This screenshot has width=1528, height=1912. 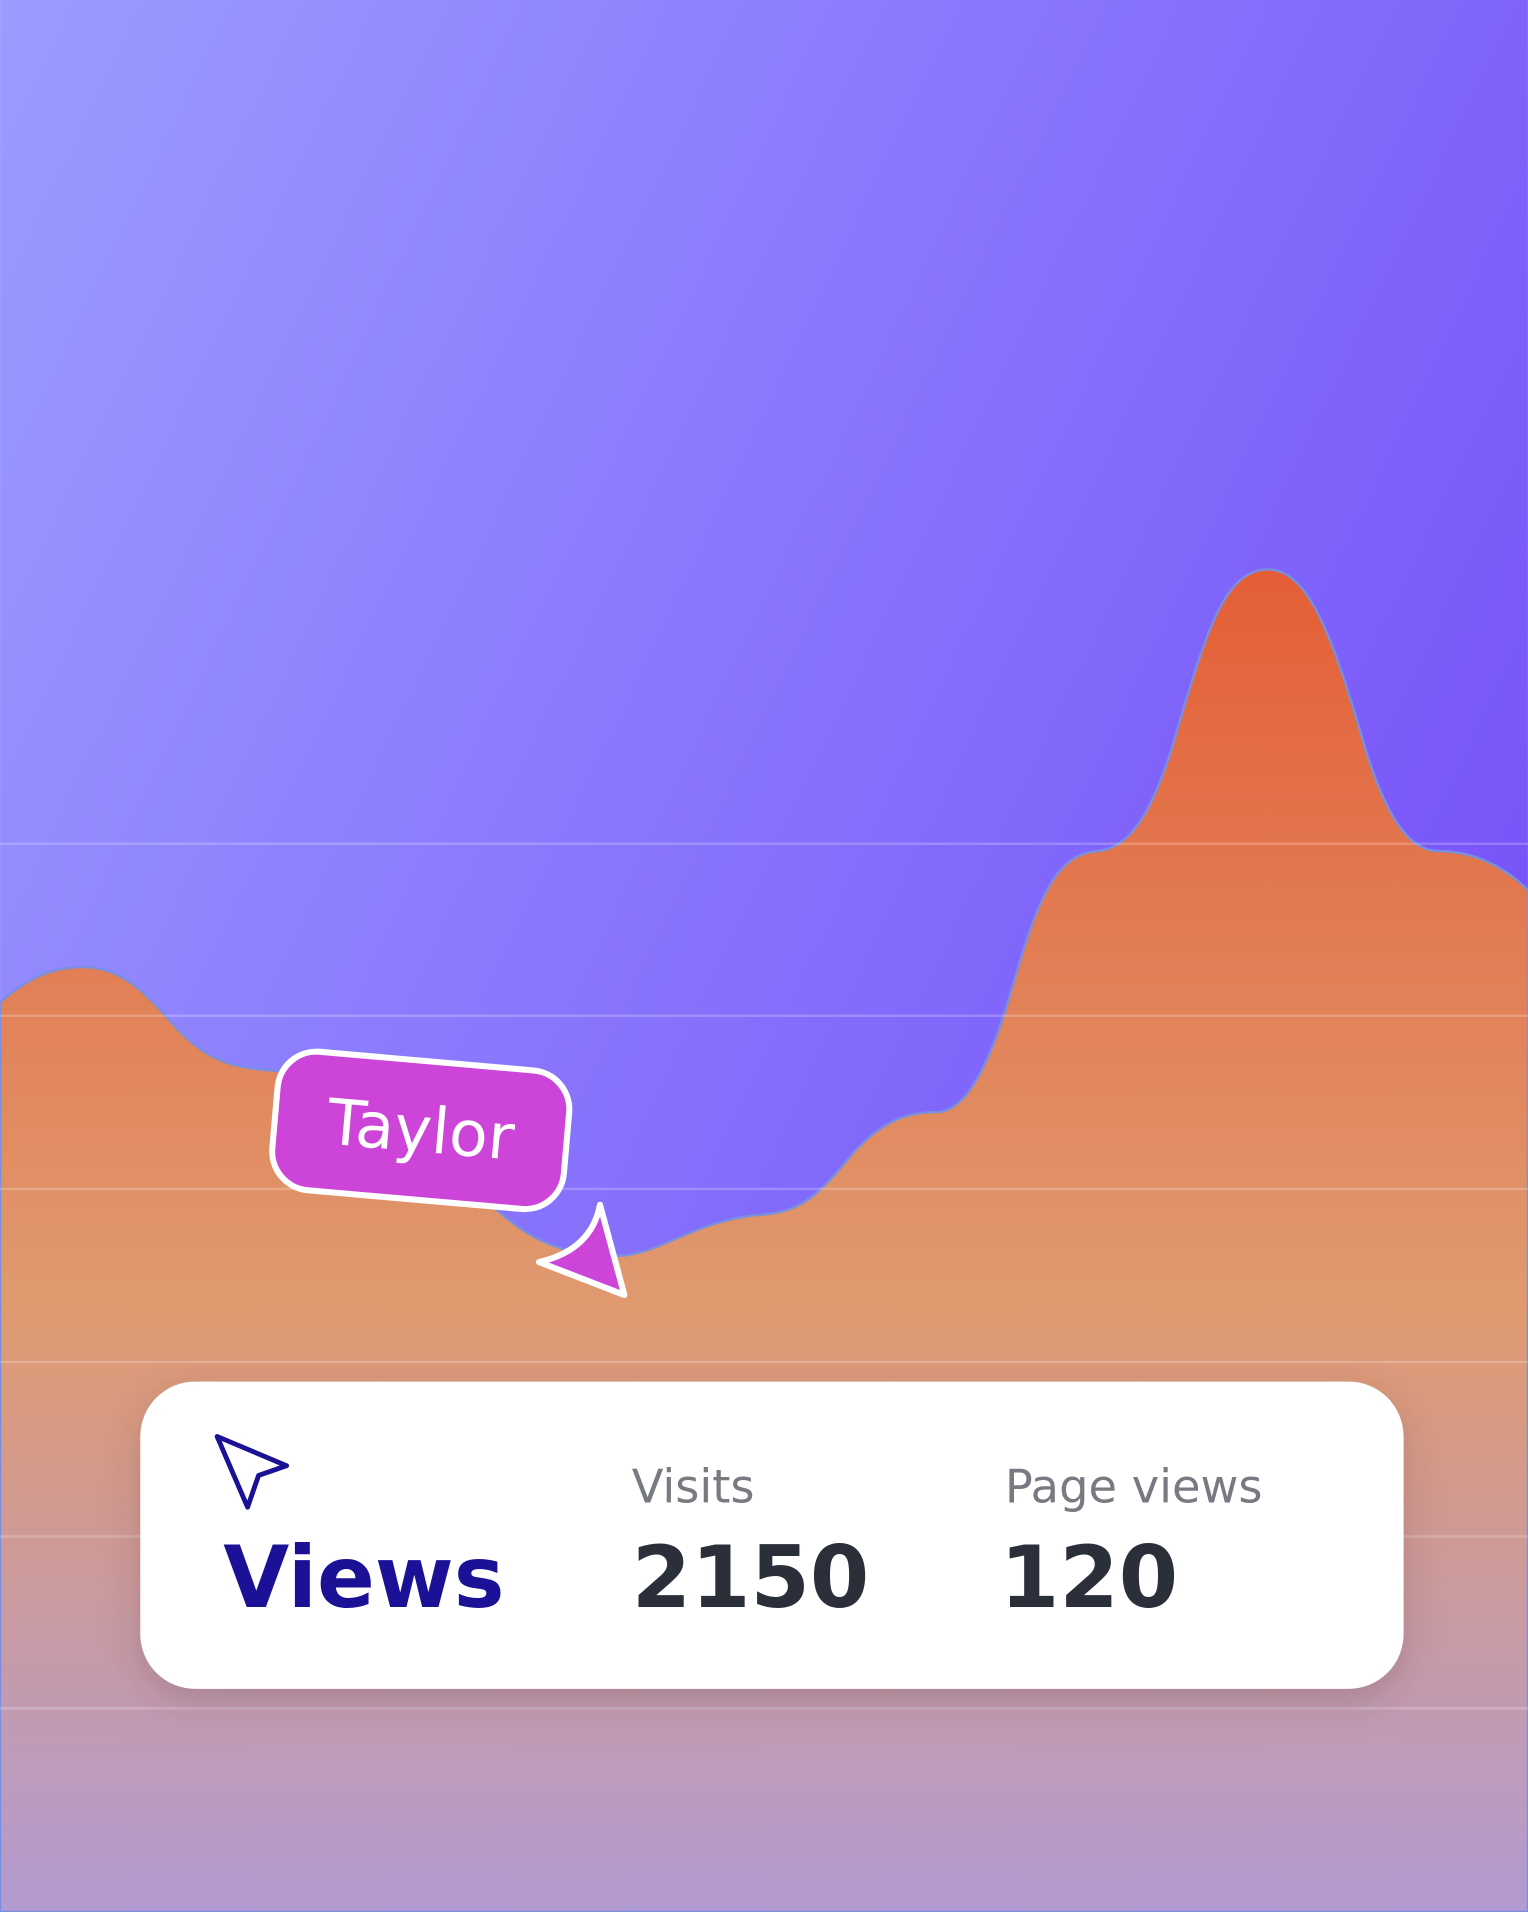 What do you see at coordinates (252, 1472) in the screenshot?
I see `cursor-icon` at bounding box center [252, 1472].